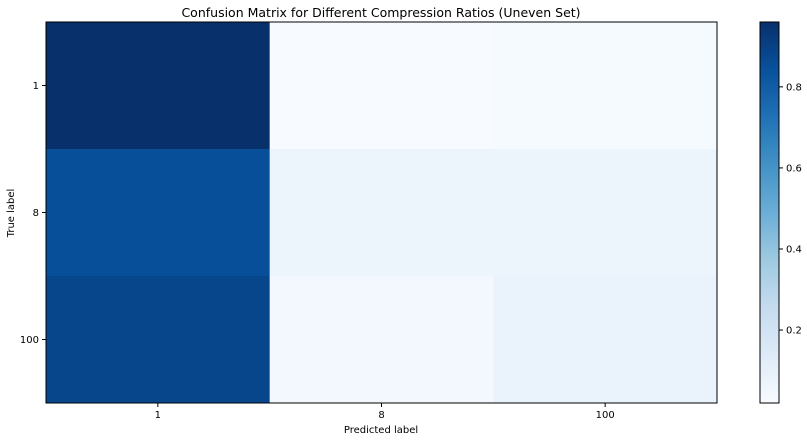  I want to click on colorbar-tick-label: 0.2, so click(794, 331).